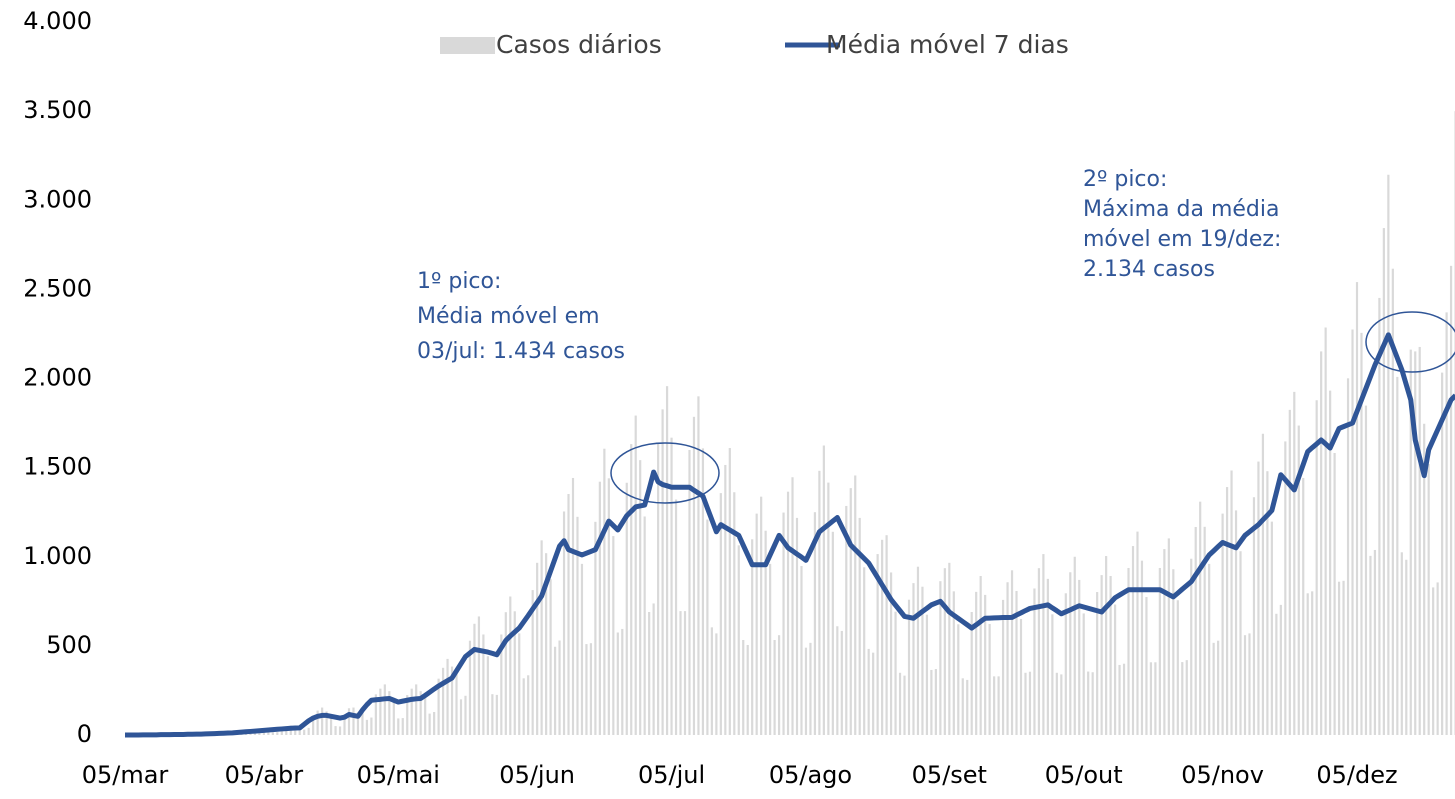 Image resolution: width=1455 pixels, height=799 pixels. I want to click on annotation: móvel em 19/dez:, so click(1182, 239).